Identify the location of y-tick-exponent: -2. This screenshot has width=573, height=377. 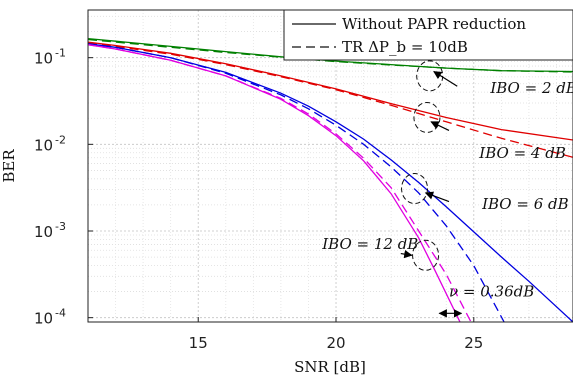
(60, 139).